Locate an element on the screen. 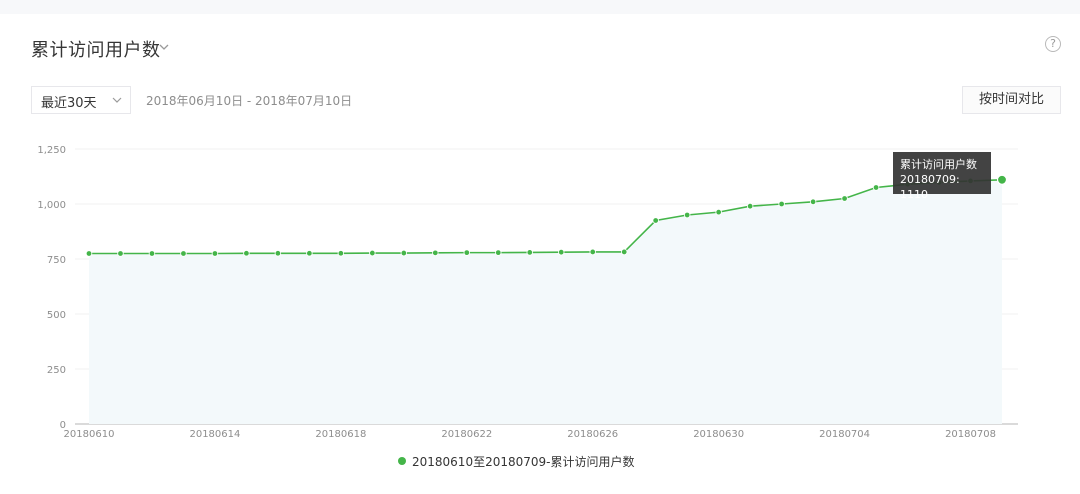  series-line is located at coordinates (546, 217).